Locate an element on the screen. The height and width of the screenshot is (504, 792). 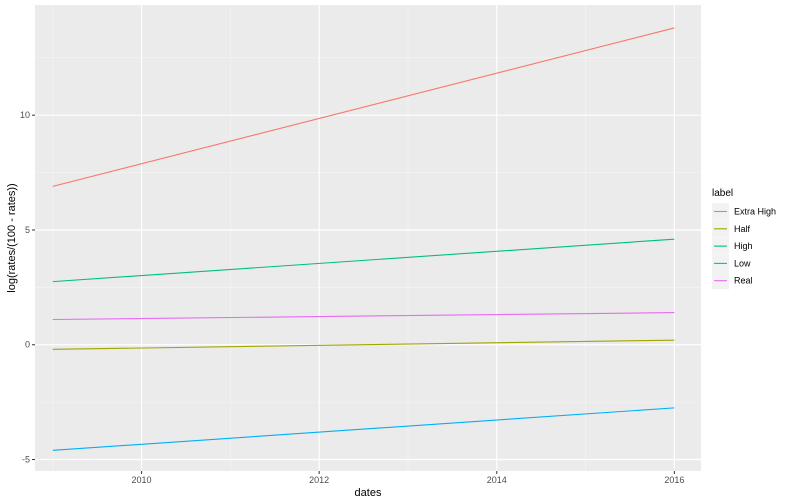
legend-label-low: Low is located at coordinates (742, 263).